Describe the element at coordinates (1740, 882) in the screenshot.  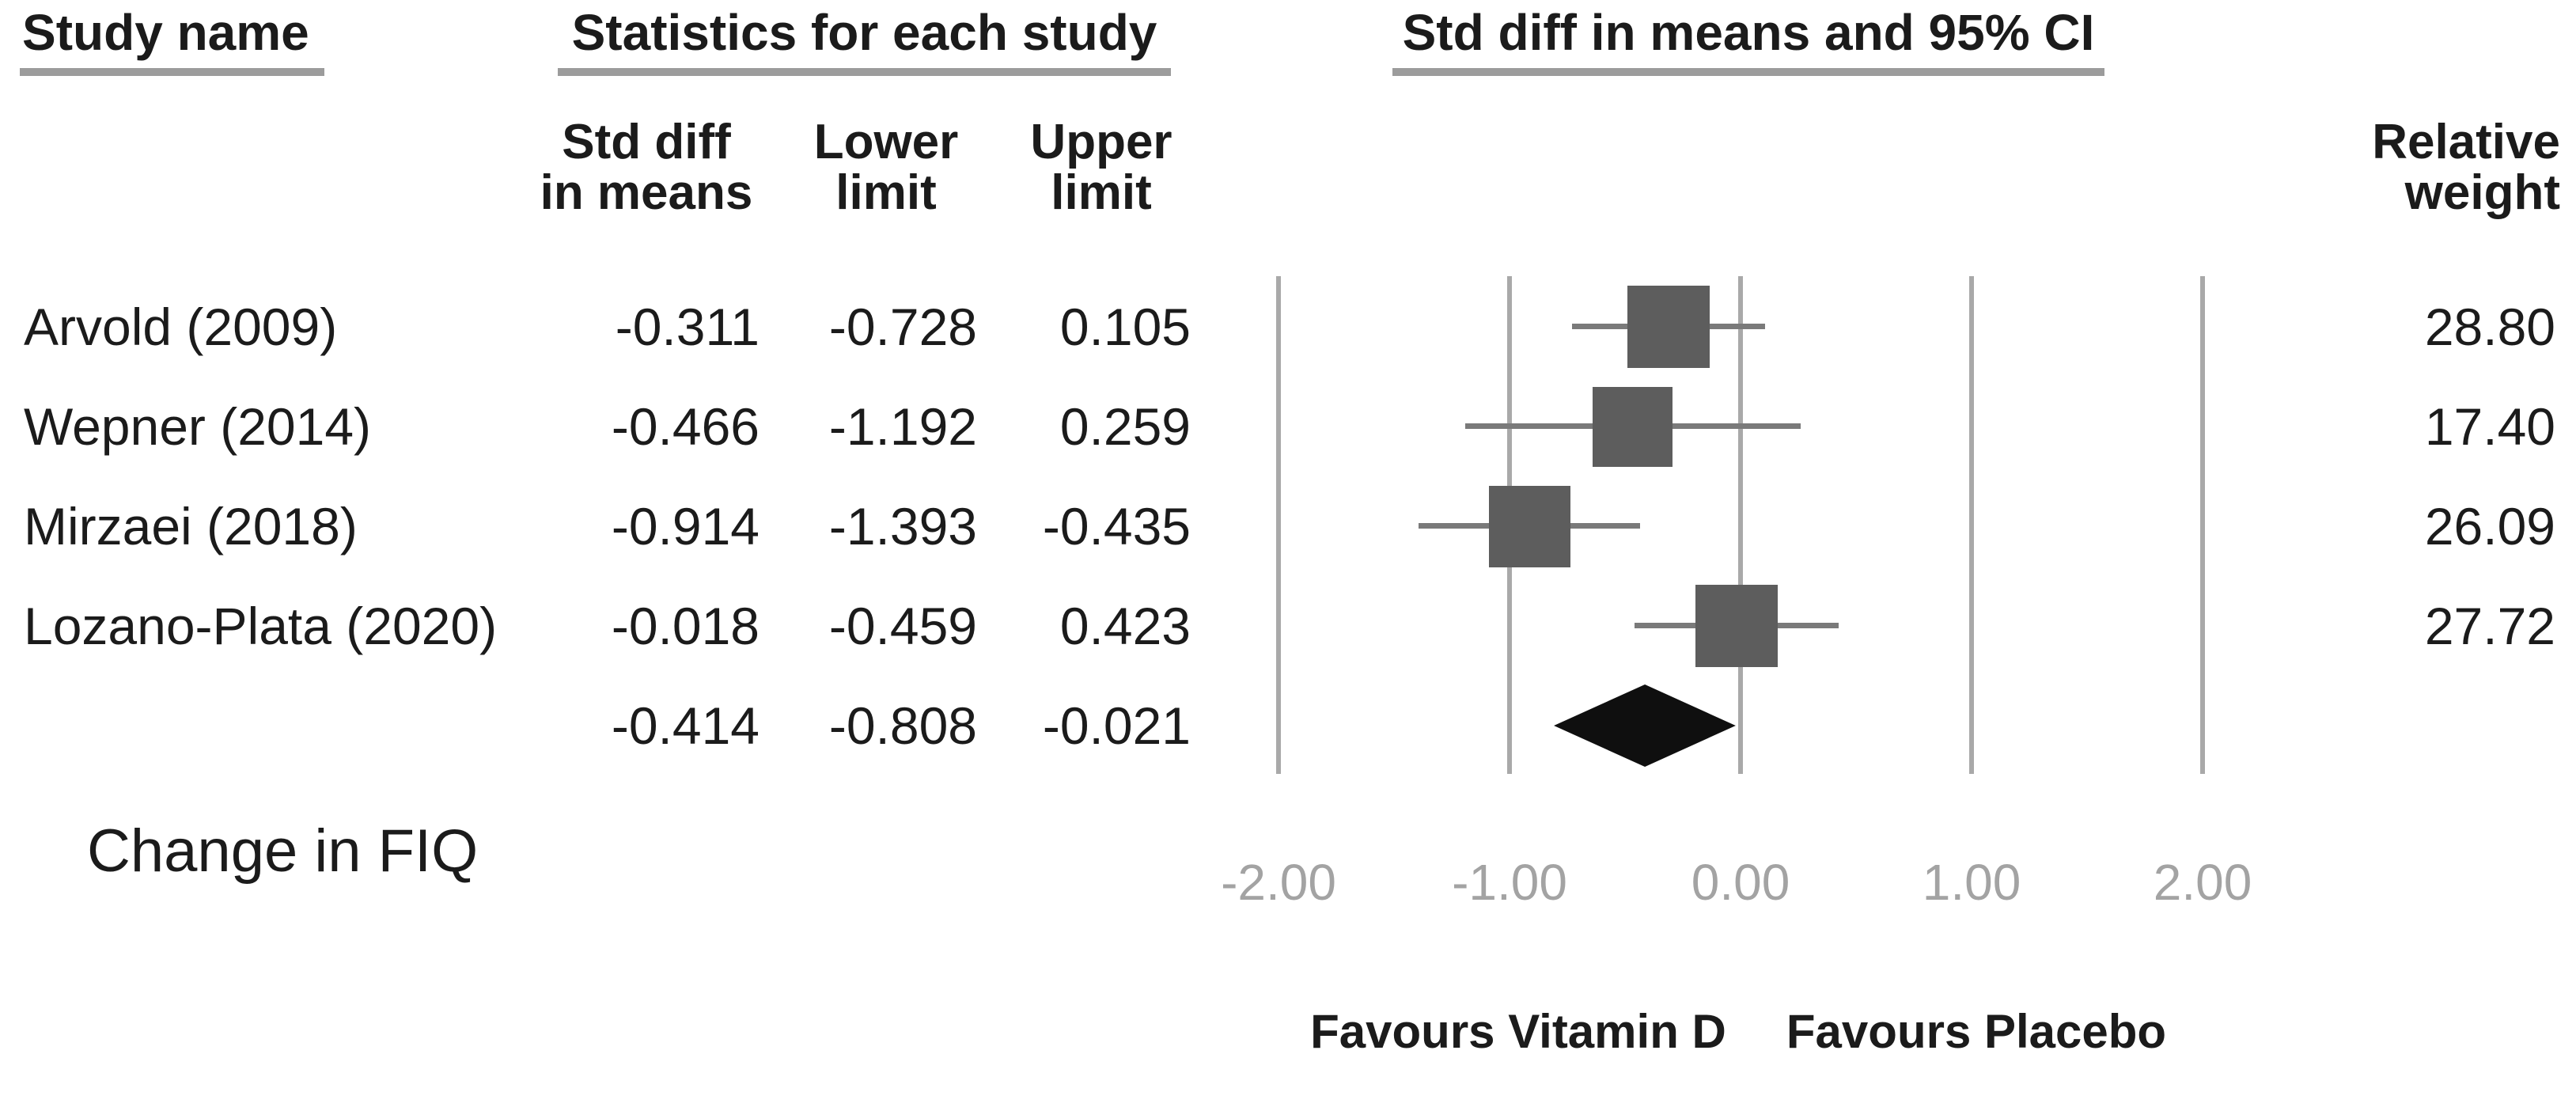
I see `axis-tick-label: 0.00` at that location.